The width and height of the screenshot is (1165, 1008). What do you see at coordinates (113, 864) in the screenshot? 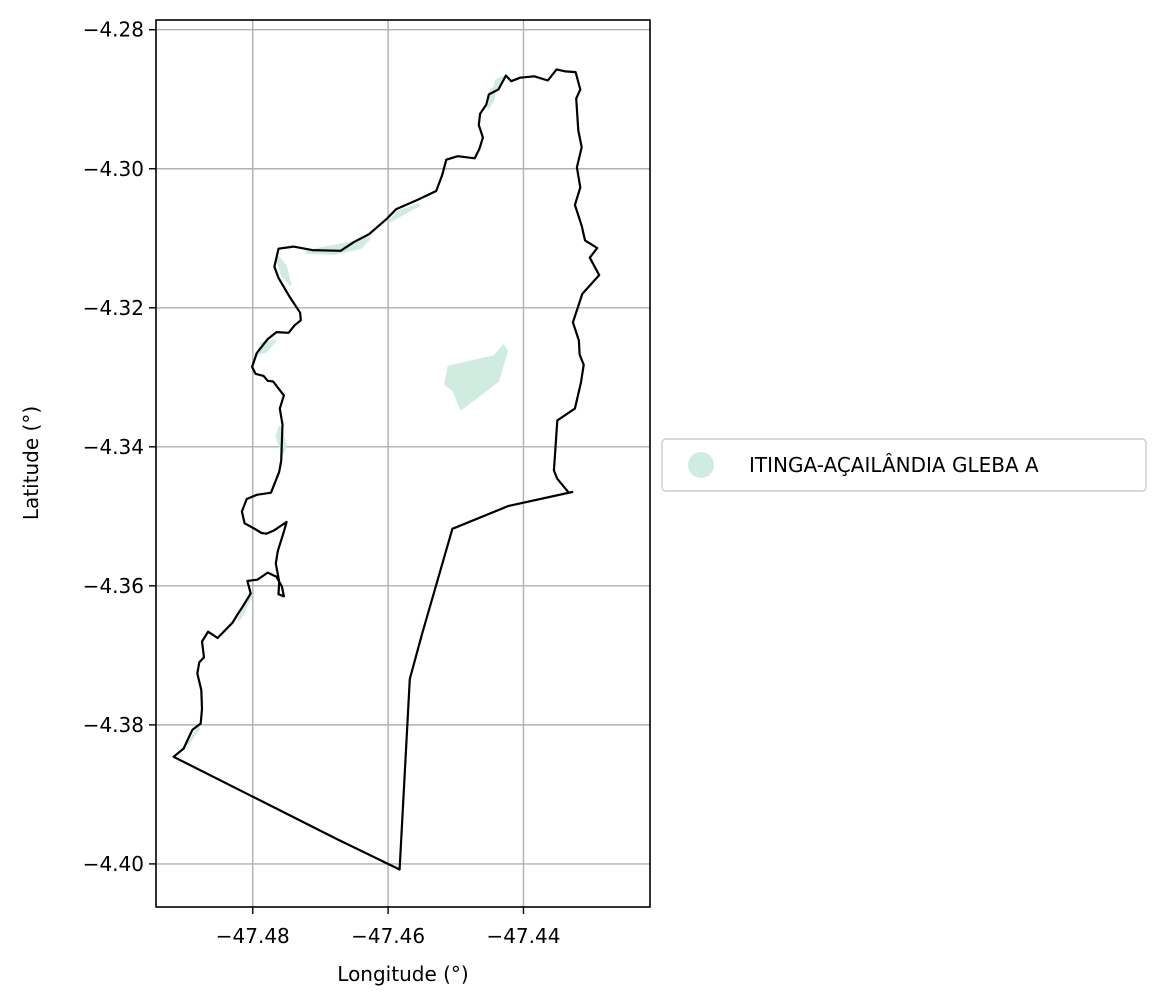
I see `y-tick-label: −4.40` at bounding box center [113, 864].